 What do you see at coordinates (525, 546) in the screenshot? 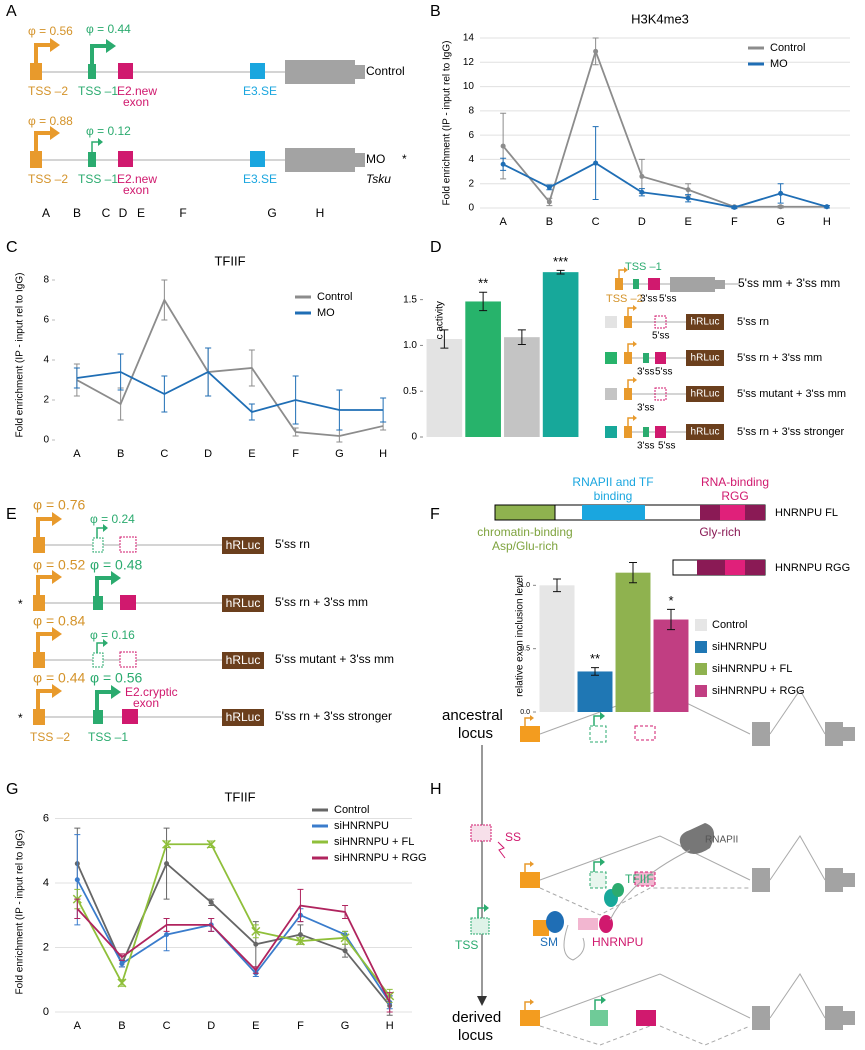
I see `domain-label: Asp/Glu-rich` at bounding box center [525, 546].